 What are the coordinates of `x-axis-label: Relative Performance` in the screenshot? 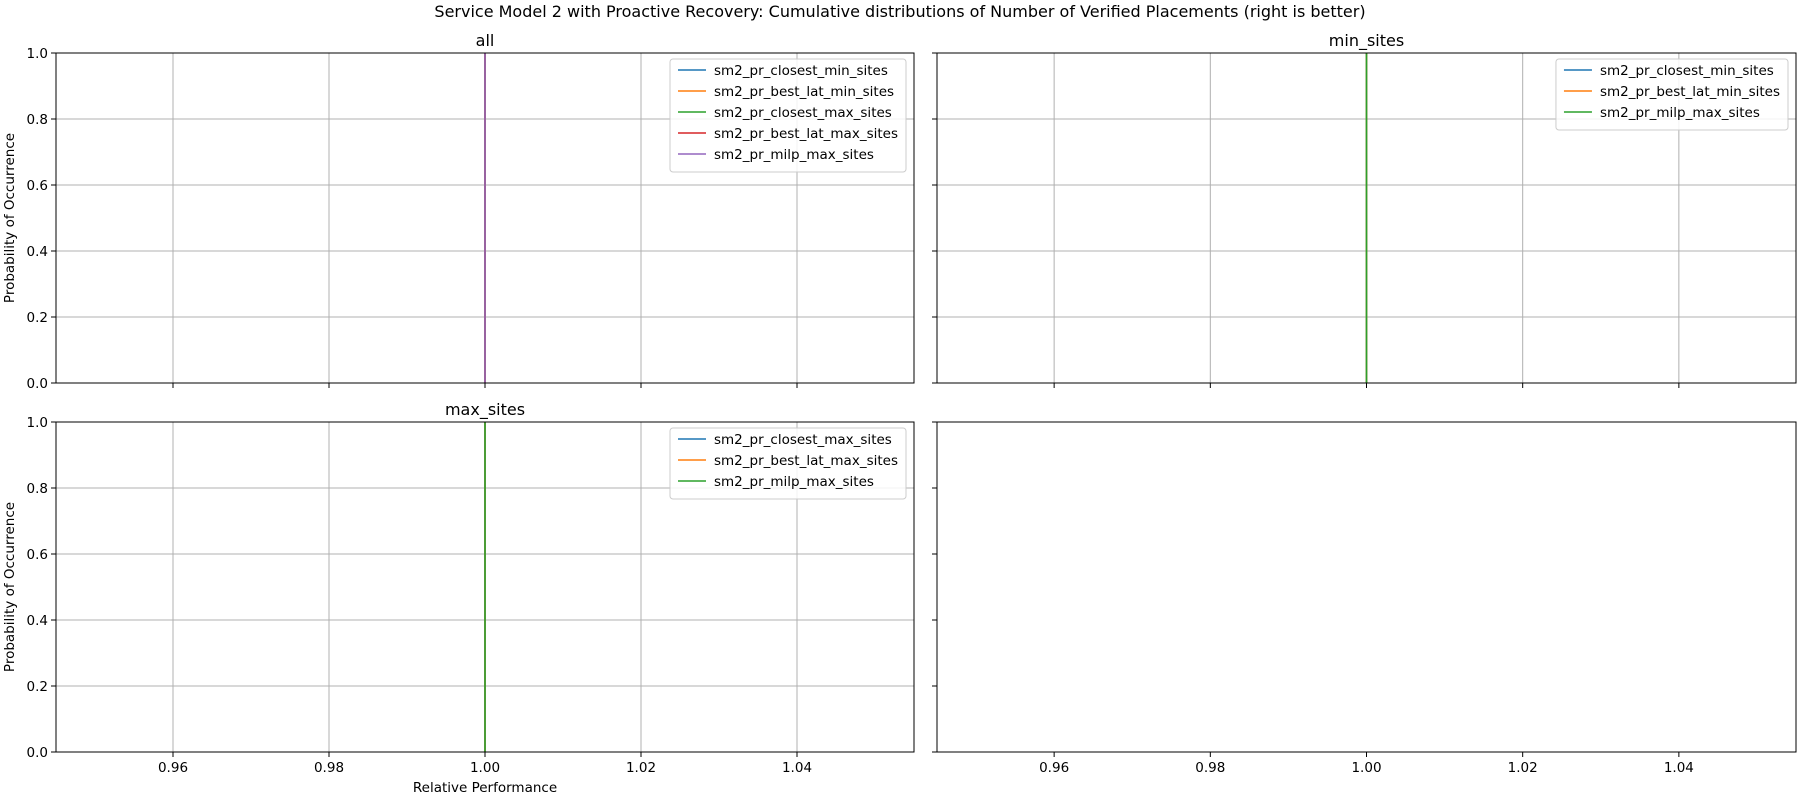 It's located at (485, 788).